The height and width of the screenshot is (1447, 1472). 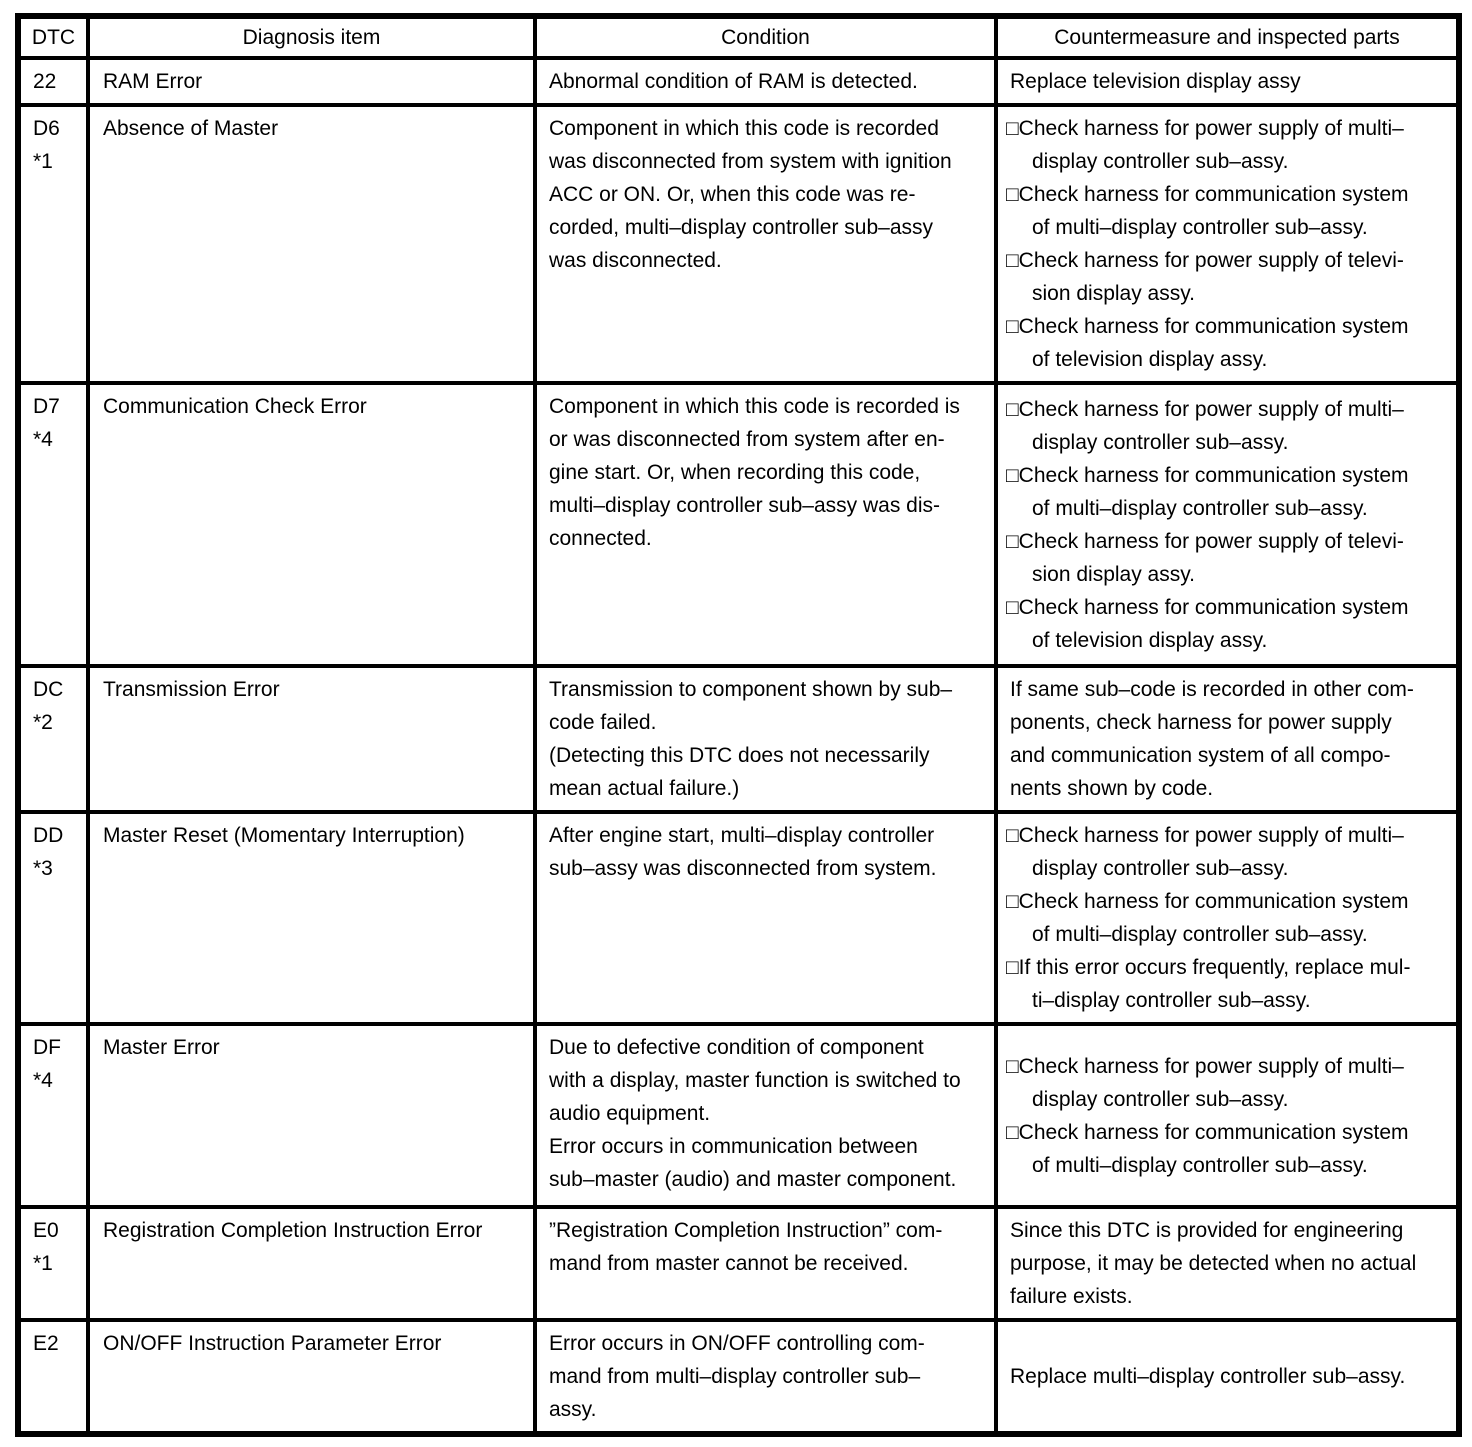 What do you see at coordinates (311, 1377) in the screenshot?
I see `diagnosis-item-cell: ON/OFF Instruction Parameter Error` at bounding box center [311, 1377].